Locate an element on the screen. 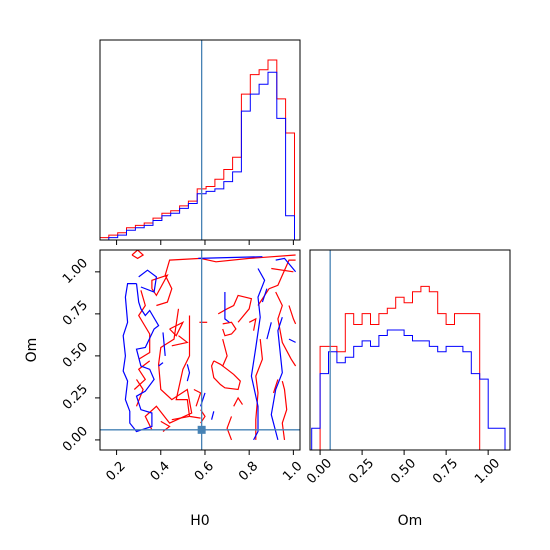 The width and height of the screenshot is (550, 550). x-axis-label-h0: H0 is located at coordinates (199, 521).